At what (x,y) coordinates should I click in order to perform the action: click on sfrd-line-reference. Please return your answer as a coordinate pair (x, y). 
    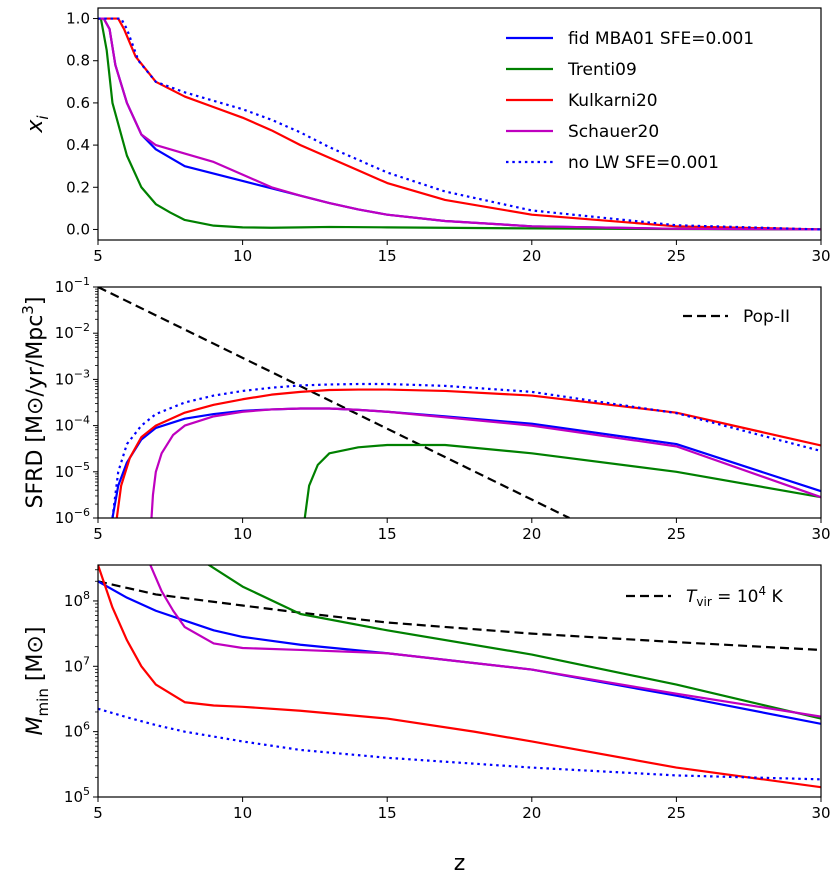
    Looking at the image, I should click on (334, 402).